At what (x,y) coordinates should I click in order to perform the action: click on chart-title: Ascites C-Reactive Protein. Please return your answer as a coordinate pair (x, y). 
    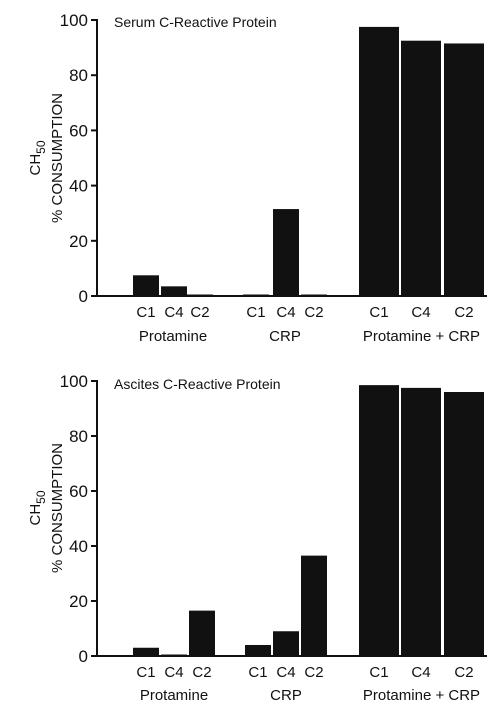
    Looking at the image, I should click on (197, 384).